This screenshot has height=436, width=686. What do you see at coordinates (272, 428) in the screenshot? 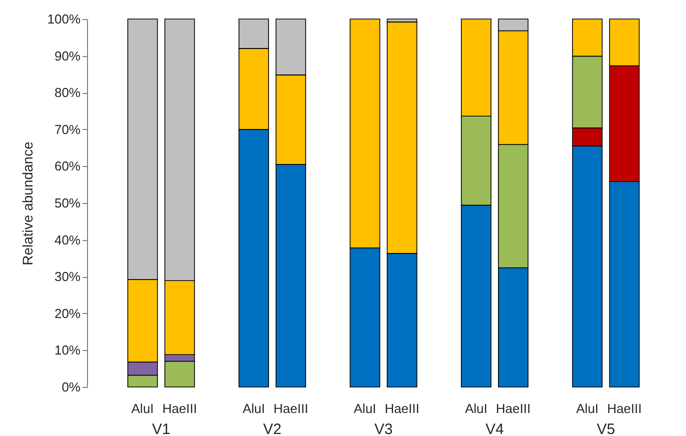
I see `text: V2` at bounding box center [272, 428].